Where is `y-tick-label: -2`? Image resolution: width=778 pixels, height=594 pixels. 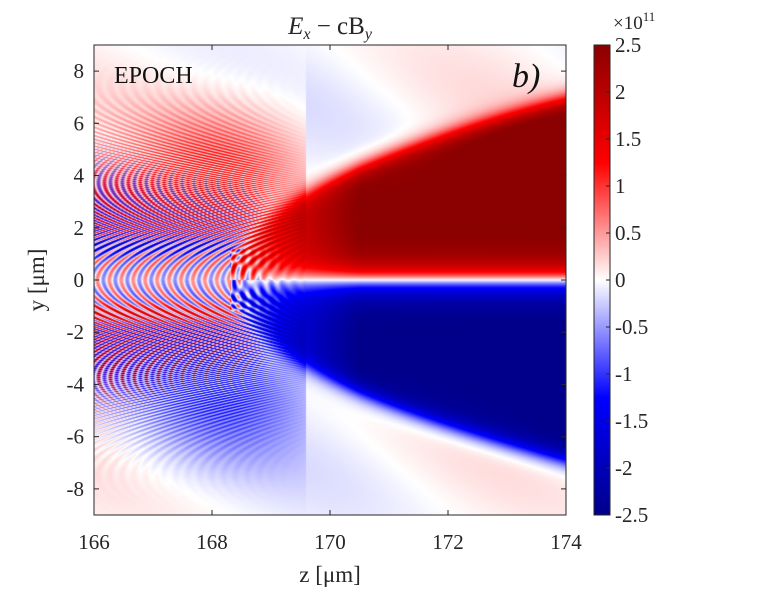 y-tick-label: -2 is located at coordinates (76, 332).